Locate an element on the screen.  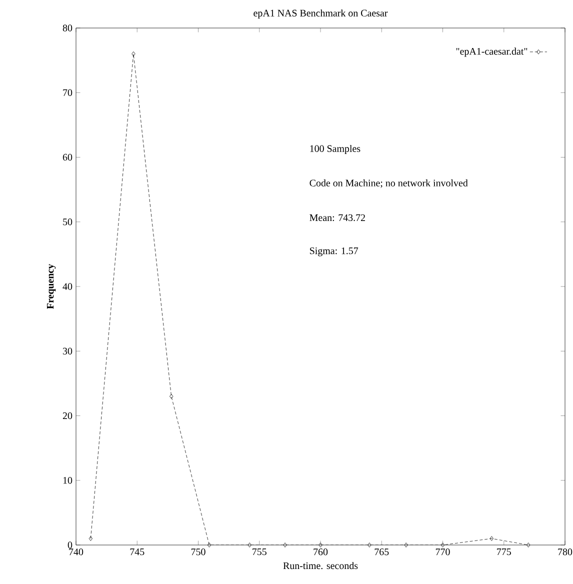
x-tick-label: 750 is located at coordinates (198, 552).